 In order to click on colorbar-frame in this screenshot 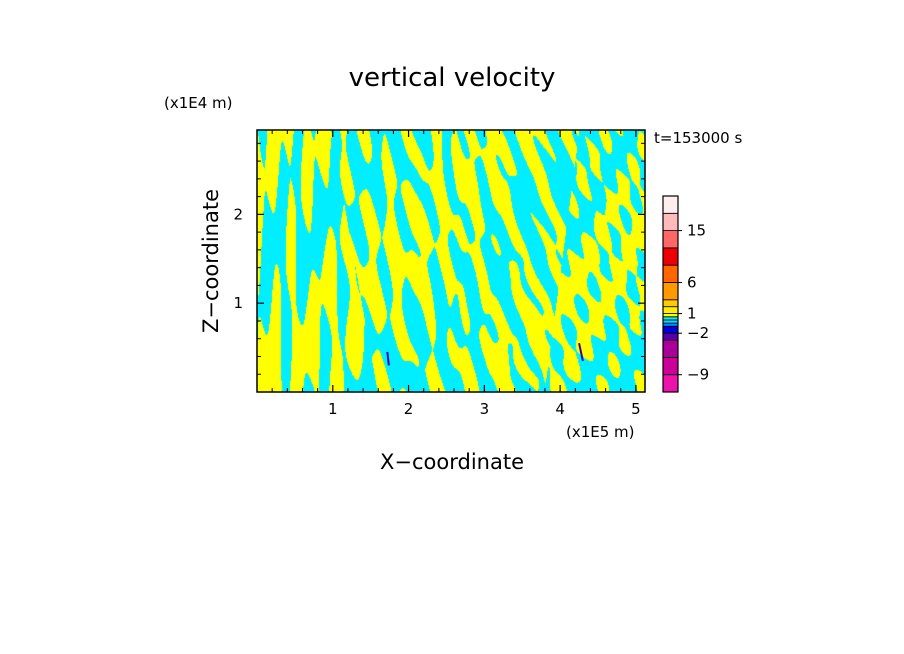, I will do `click(670, 294)`.